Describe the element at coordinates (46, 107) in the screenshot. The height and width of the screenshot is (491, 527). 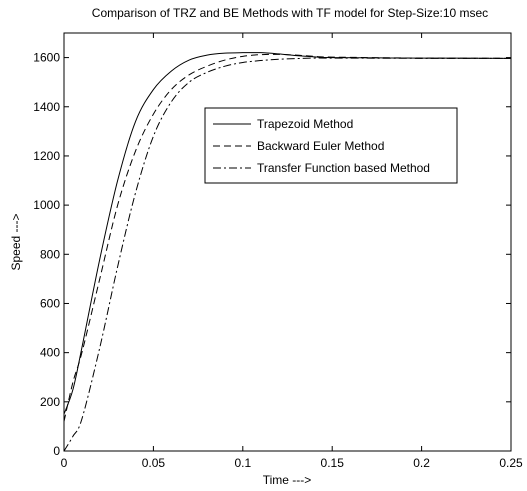
I see `y-tick-label: 1400` at that location.